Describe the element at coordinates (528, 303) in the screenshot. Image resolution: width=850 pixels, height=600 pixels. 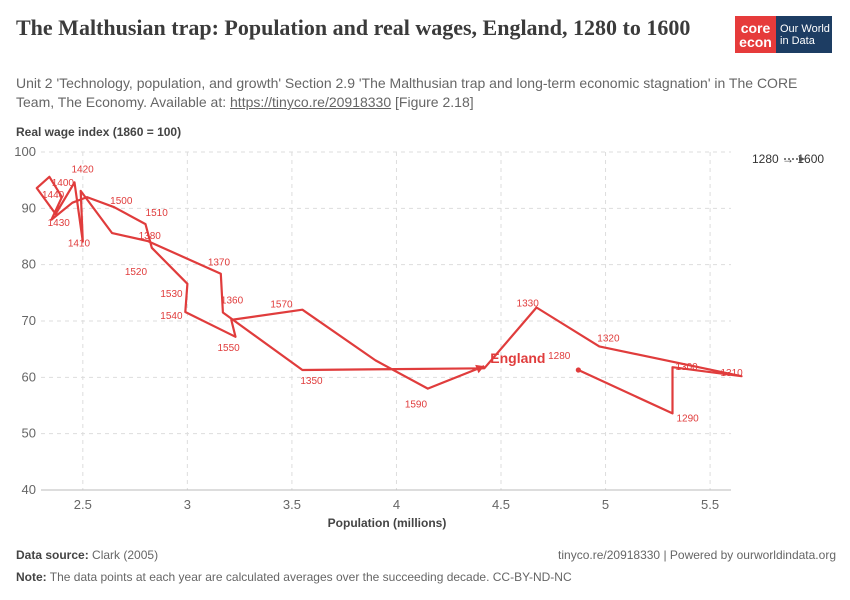
I see `point-label-1330: 1330` at that location.